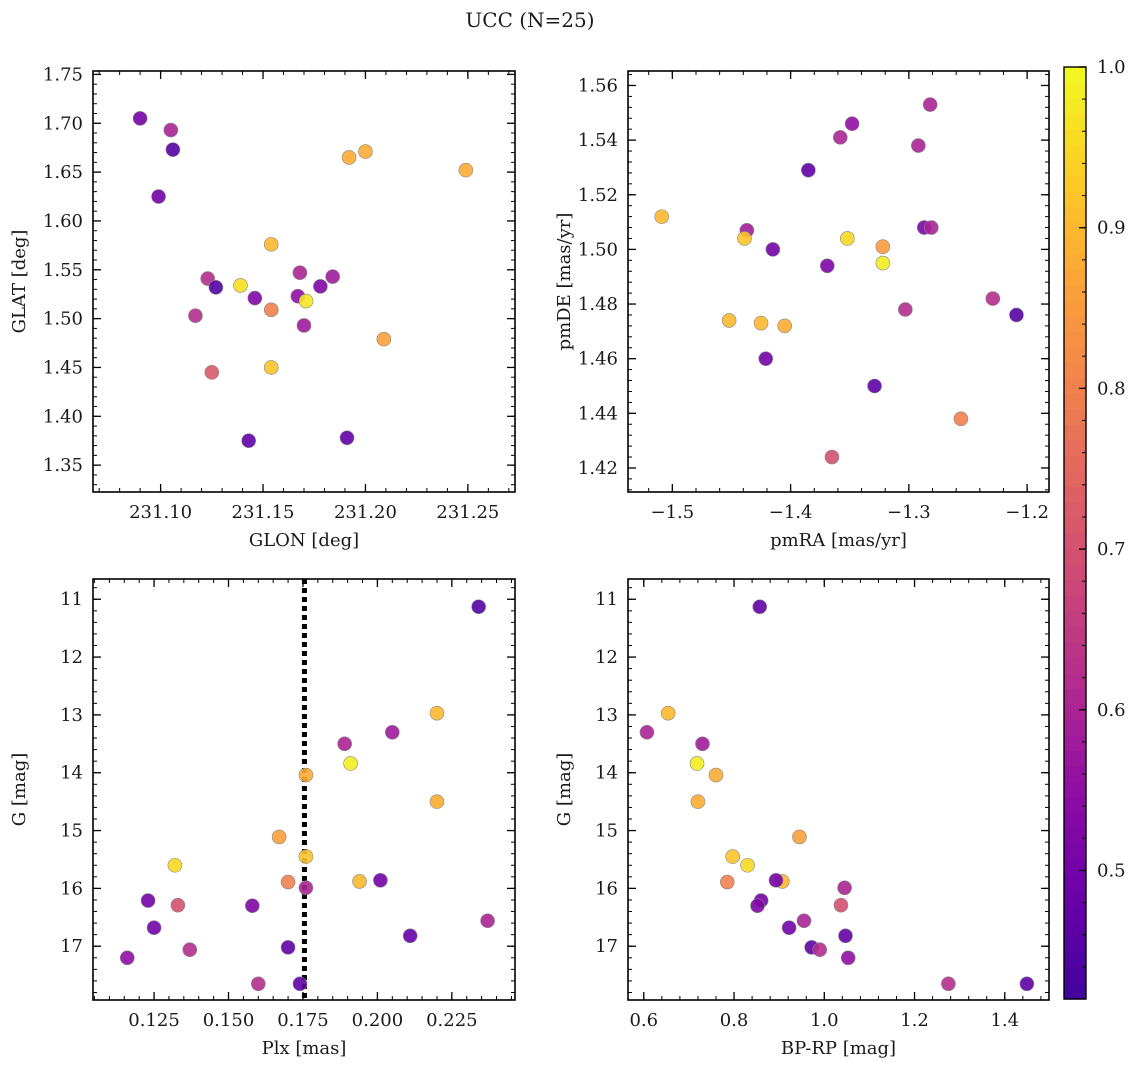  I want to click on y-tick-label: 1.45, so click(63, 367).